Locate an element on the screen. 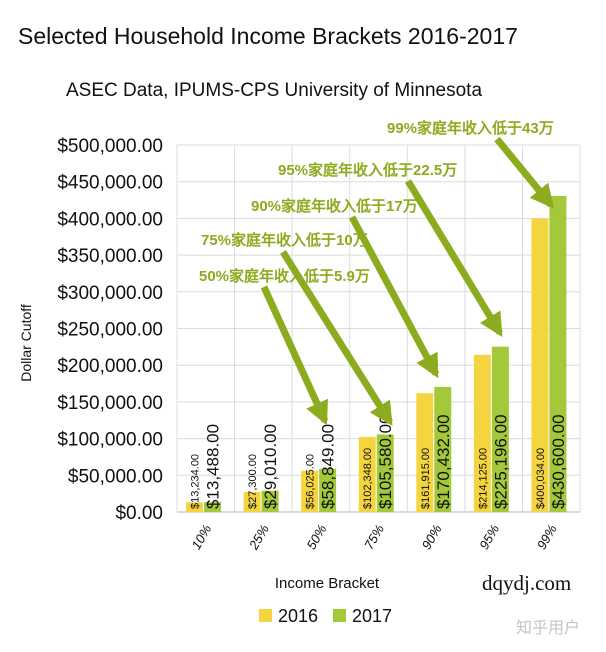 This screenshot has width=606, height=652. y-tick-label: $250,000.00 is located at coordinates (110, 330).